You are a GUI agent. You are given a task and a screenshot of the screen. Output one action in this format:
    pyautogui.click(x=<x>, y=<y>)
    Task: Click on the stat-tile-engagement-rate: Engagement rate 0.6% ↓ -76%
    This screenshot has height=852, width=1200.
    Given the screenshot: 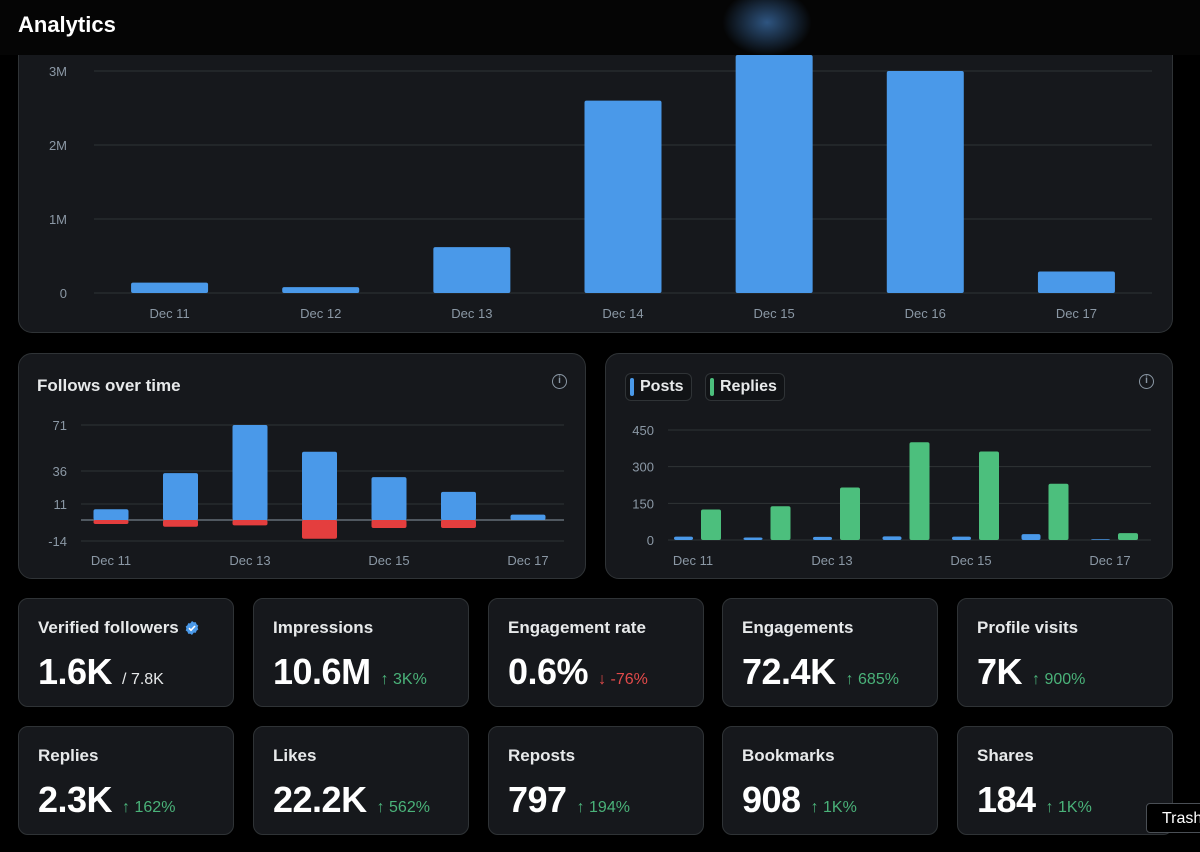 What is the action you would take?
    pyautogui.click(x=596, y=652)
    